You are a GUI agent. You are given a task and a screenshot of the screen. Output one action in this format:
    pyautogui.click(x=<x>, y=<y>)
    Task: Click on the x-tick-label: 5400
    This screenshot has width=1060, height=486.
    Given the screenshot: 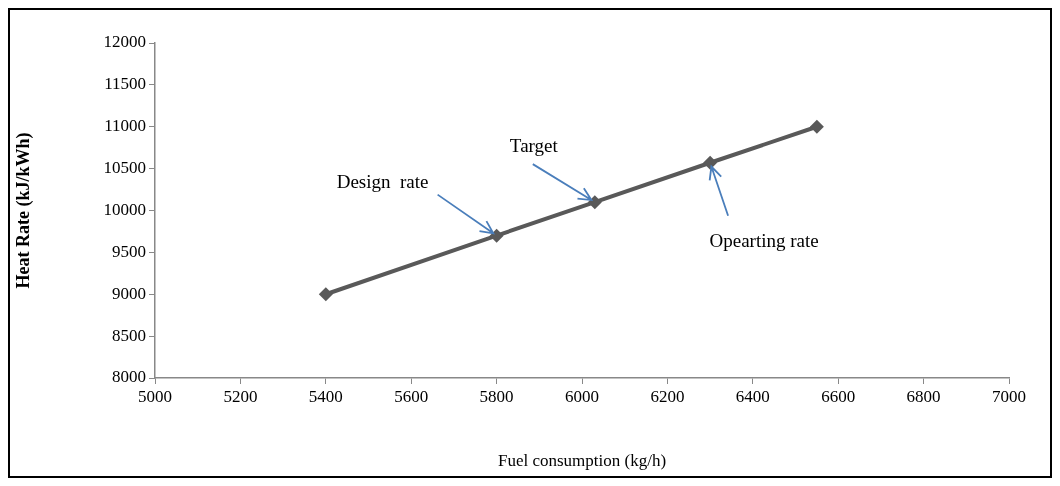 What is the action you would take?
    pyautogui.click(x=325, y=396)
    